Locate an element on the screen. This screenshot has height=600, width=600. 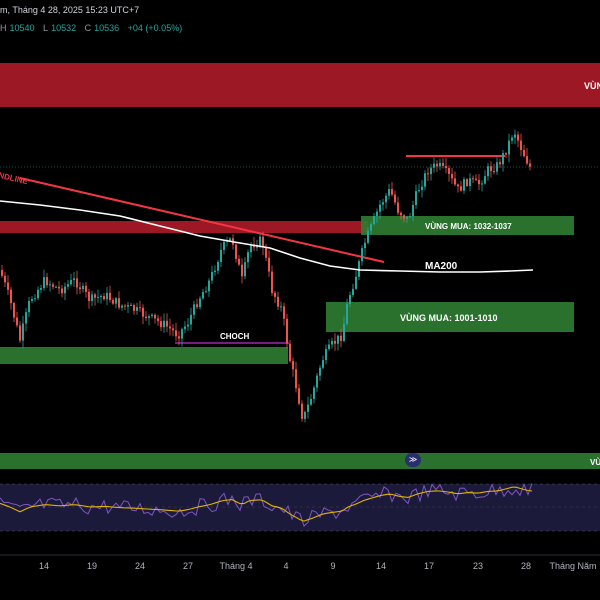
trendline-label: NDLINE is located at coordinates (14, 179).